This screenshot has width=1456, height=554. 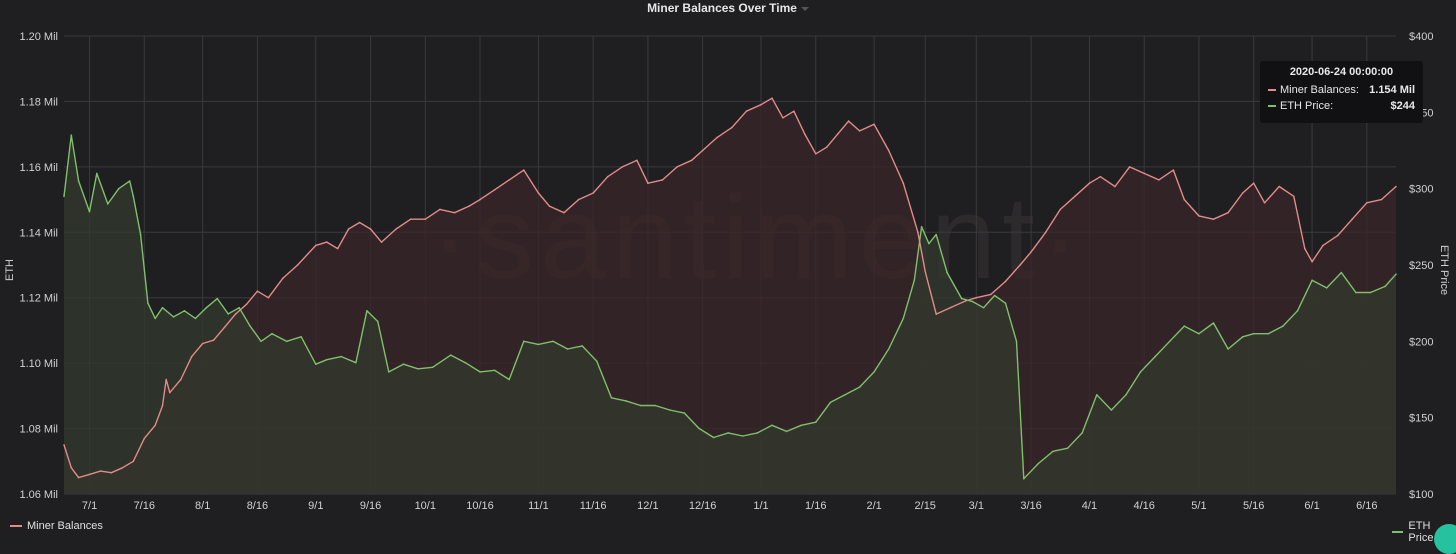 What do you see at coordinates (1253, 506) in the screenshot?
I see `x-tick-label: 5/16` at bounding box center [1253, 506].